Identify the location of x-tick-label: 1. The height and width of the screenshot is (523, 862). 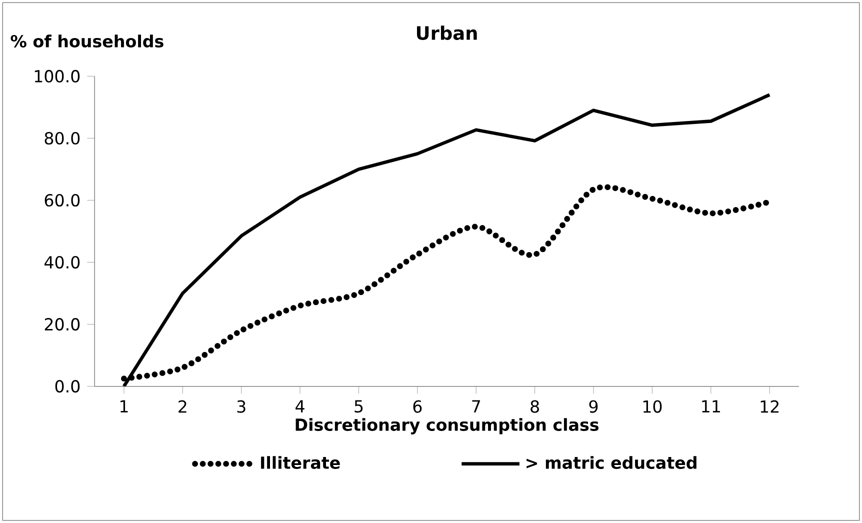
(124, 406).